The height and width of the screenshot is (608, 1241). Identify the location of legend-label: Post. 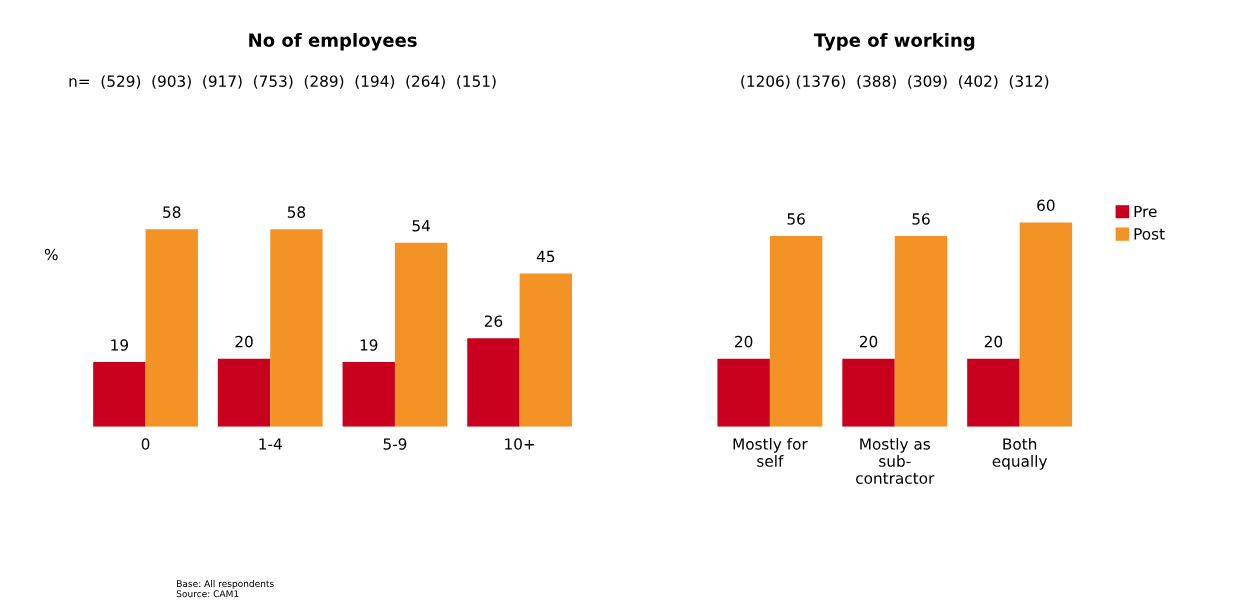
(1149, 234).